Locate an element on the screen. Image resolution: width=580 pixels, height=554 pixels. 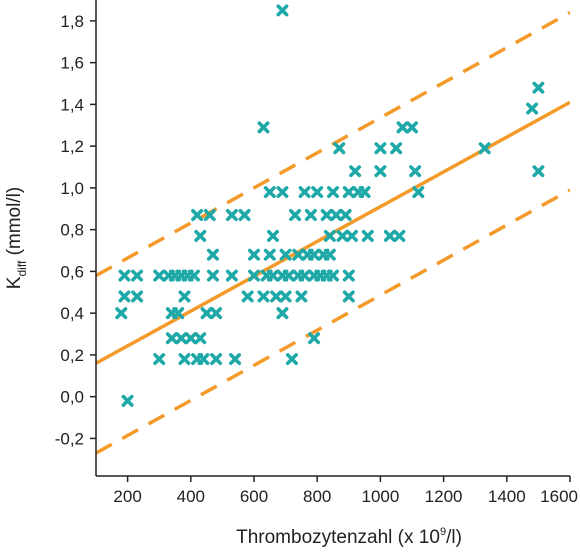
x-tick-label: 800 is located at coordinates (317, 496).